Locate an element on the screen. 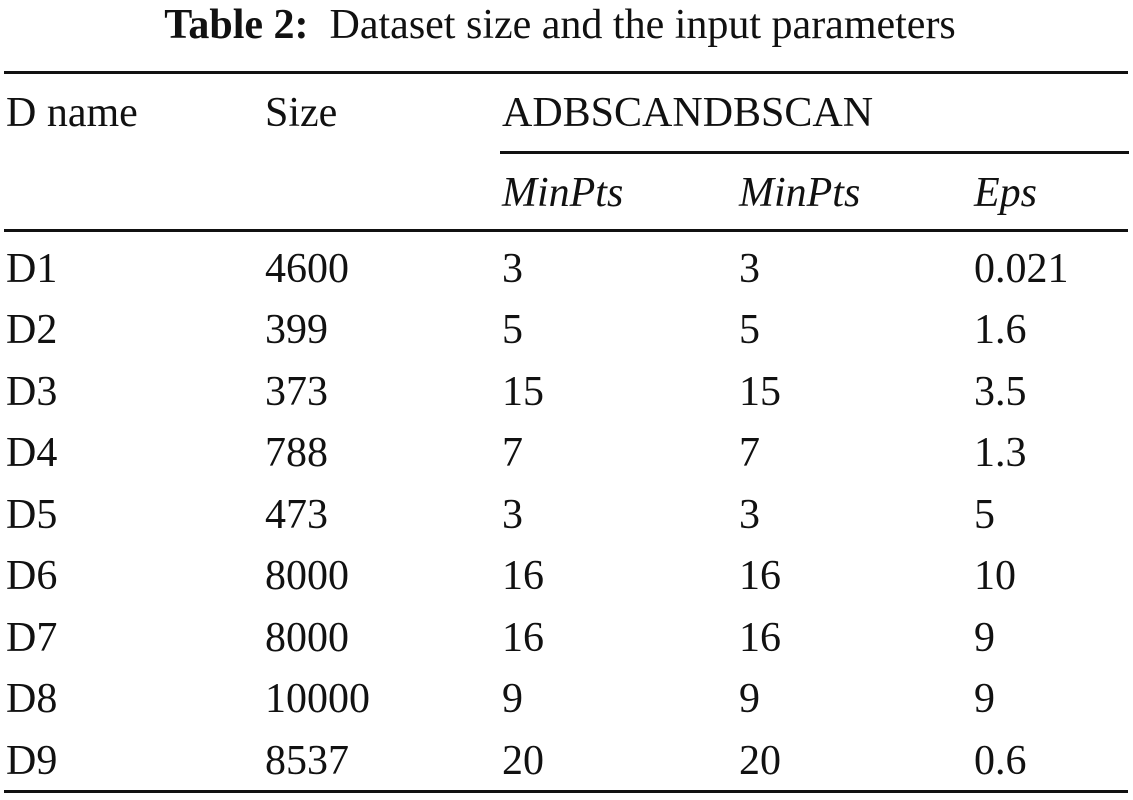  cell-size: 10000 is located at coordinates (317, 699).